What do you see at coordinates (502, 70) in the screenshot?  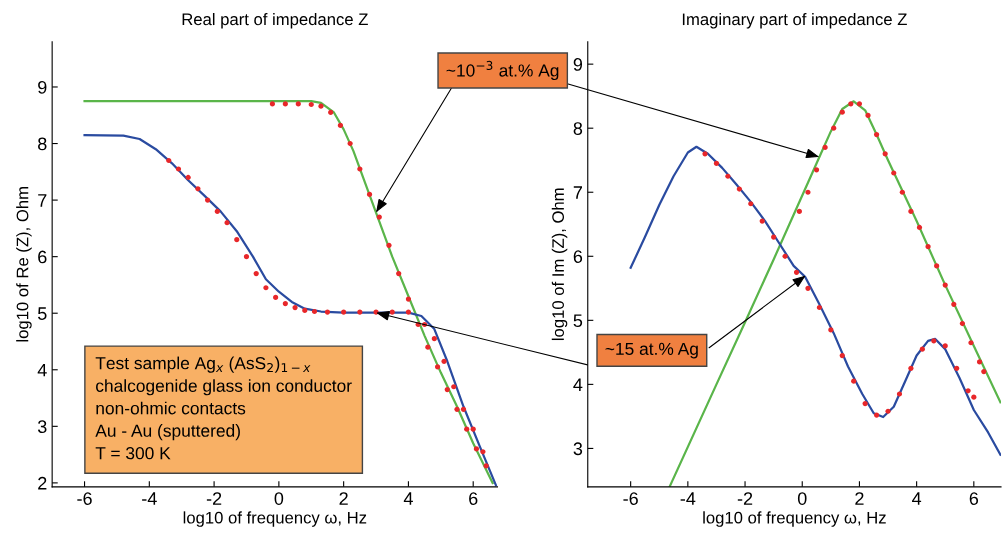 I see `annotation: ~10$^{−3}$ at.% Ag` at bounding box center [502, 70].